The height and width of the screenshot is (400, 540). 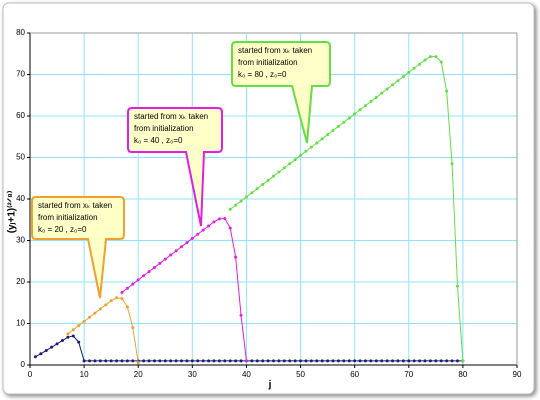 What do you see at coordinates (20, 157) in the screenshot?
I see `y-tick-label: 50` at bounding box center [20, 157].